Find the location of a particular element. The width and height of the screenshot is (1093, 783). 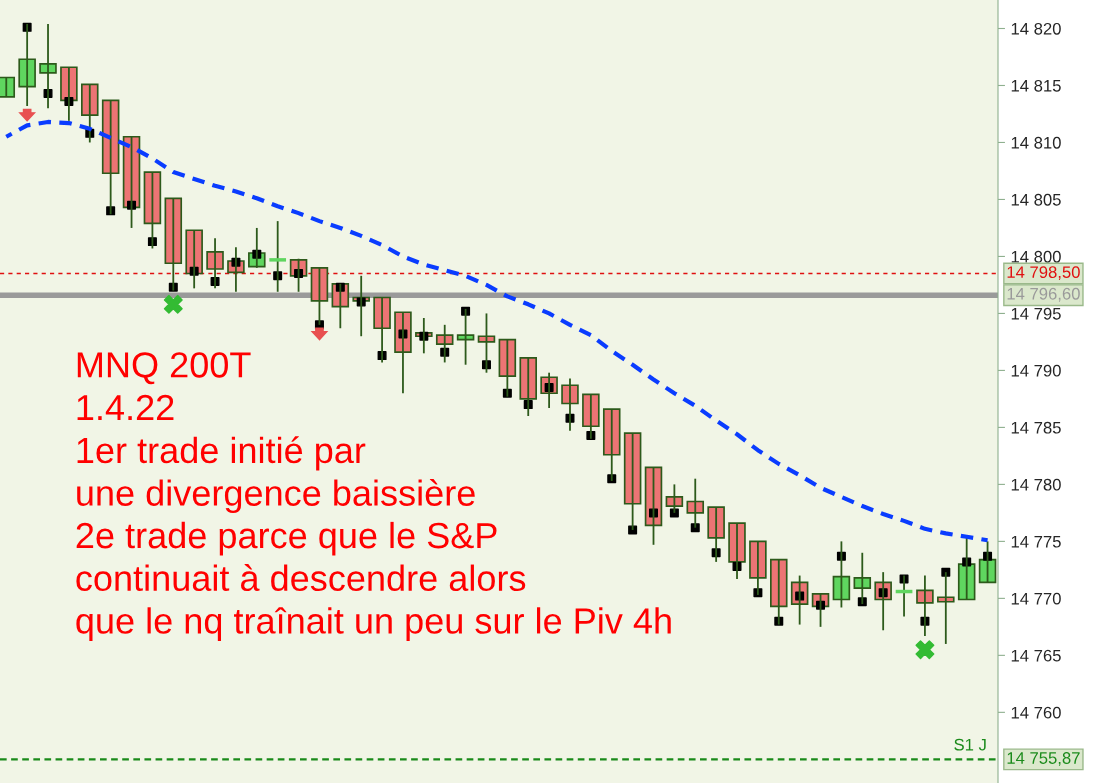

y-tick-label: 14 805 is located at coordinates (1036, 199).